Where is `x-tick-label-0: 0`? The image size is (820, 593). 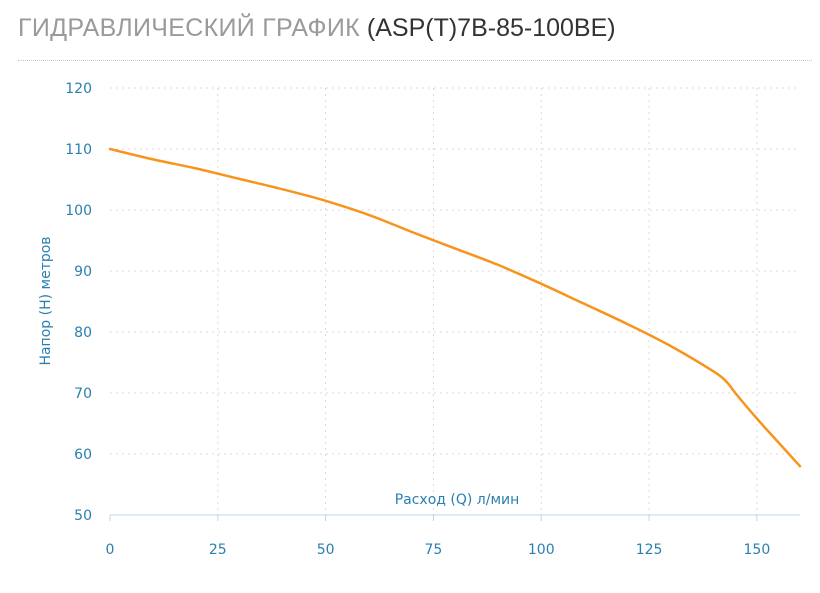 x-tick-label-0: 0 is located at coordinates (110, 550).